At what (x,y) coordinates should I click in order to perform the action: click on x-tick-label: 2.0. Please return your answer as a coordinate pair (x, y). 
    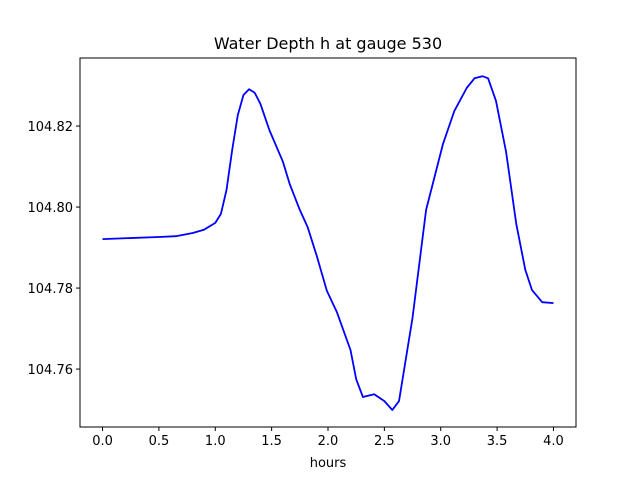
    Looking at the image, I should click on (328, 441).